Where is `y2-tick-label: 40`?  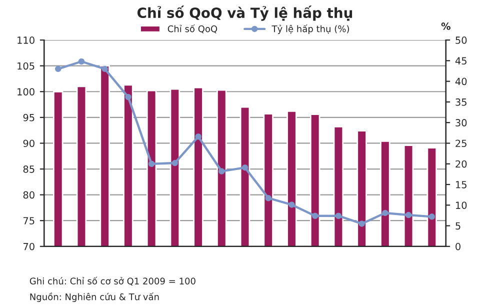 y2-tick-label: 40 is located at coordinates (461, 82).